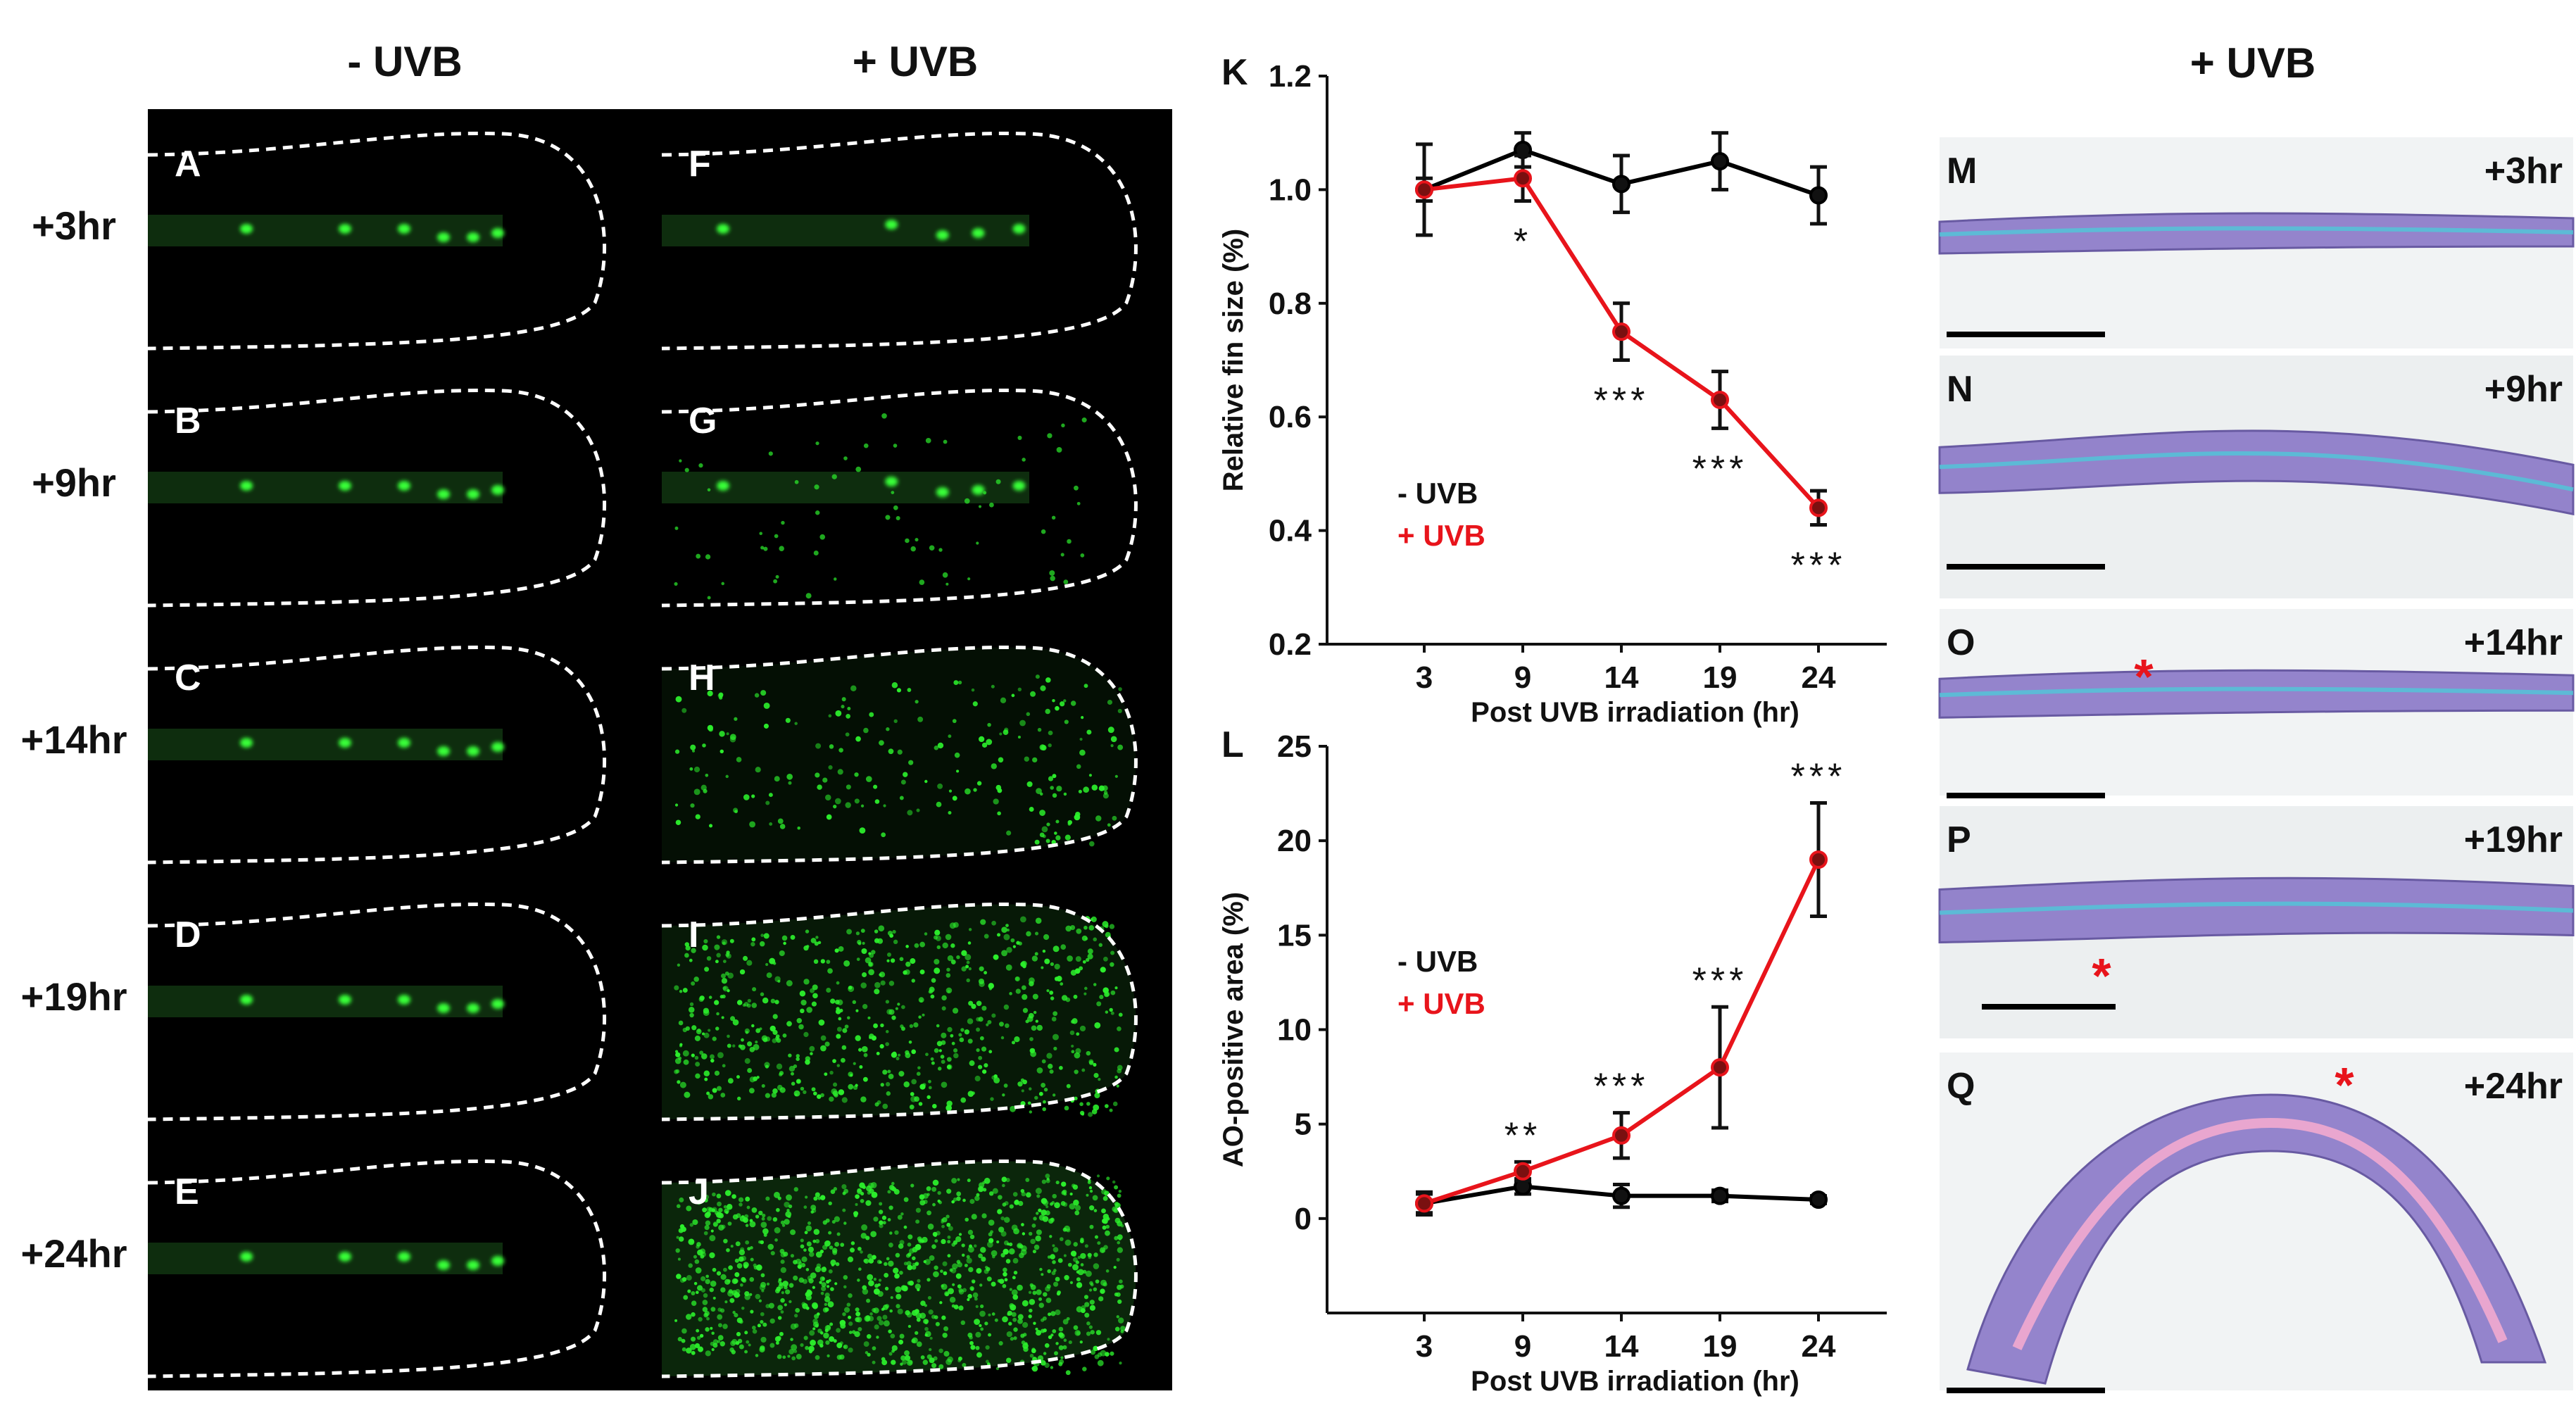 This screenshot has height=1420, width=2576. Describe the element at coordinates (2256, 908) in the screenshot. I see `tissue-core` at that location.